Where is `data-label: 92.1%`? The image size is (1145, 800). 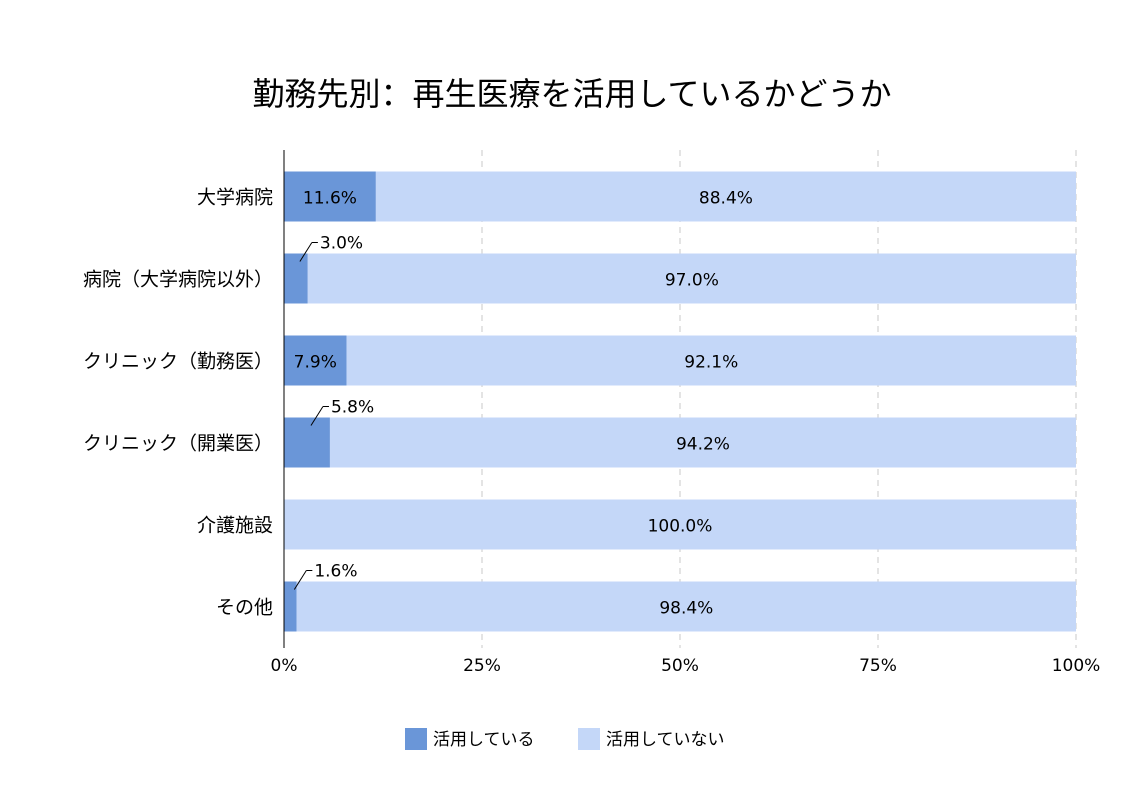 data-label: 92.1% is located at coordinates (711, 363).